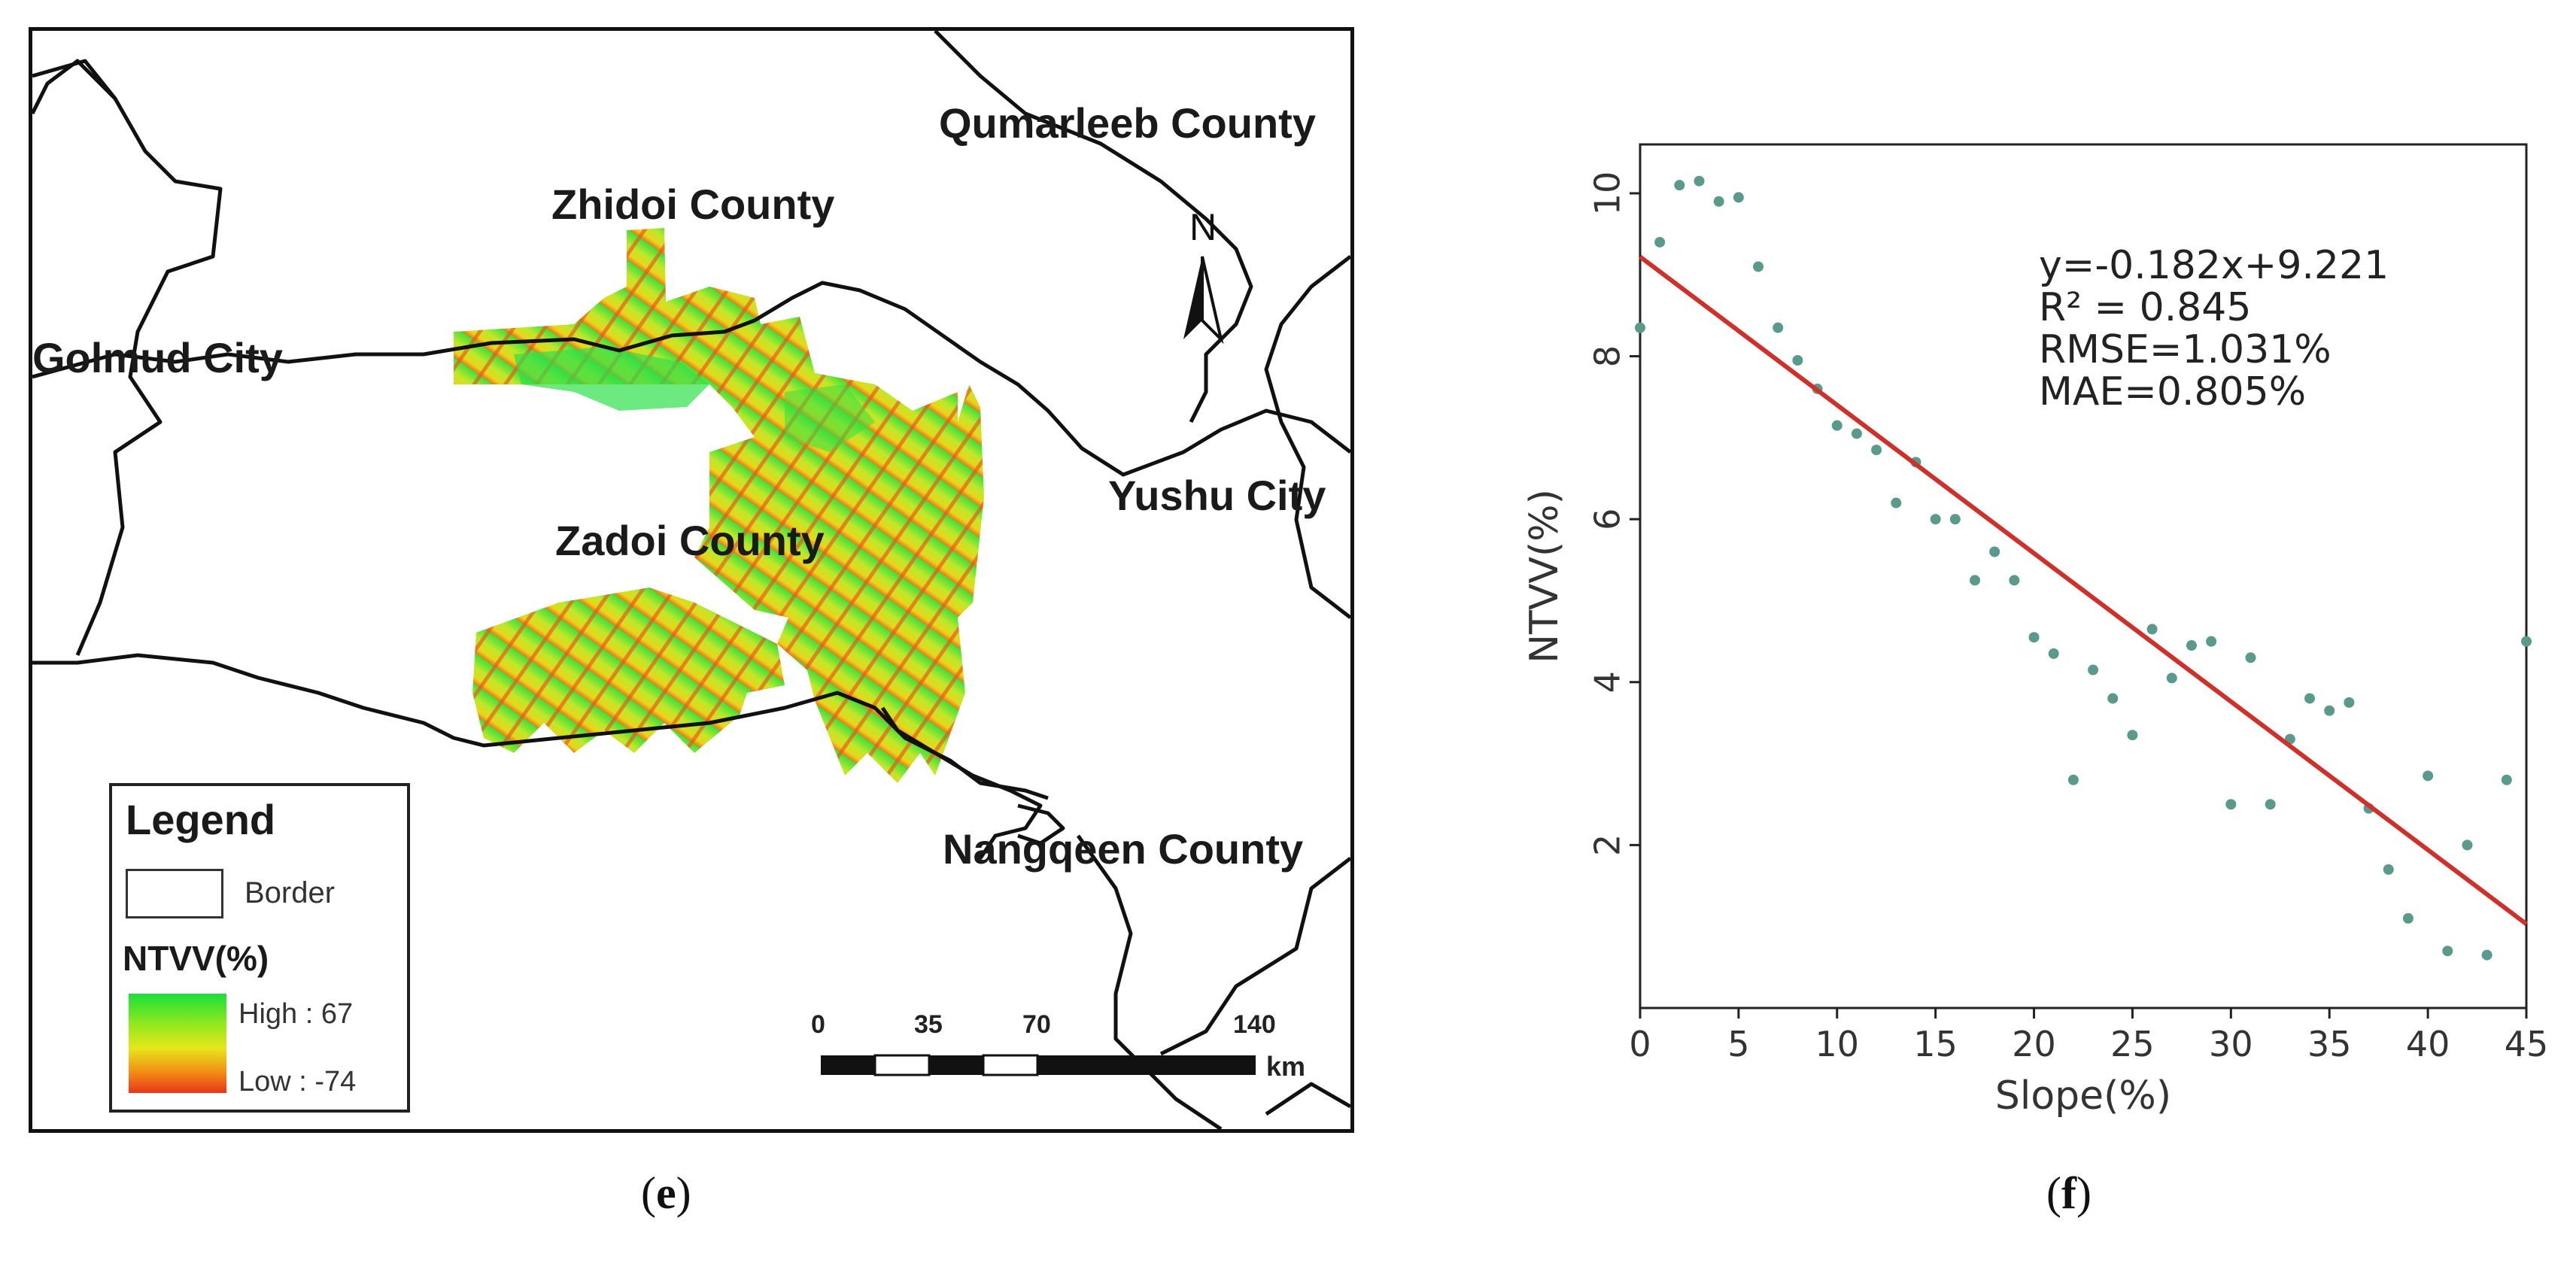 The height and width of the screenshot is (1263, 2576). Describe the element at coordinates (1037, 1024) in the screenshot. I see `scale-tick-70: 70` at that location.